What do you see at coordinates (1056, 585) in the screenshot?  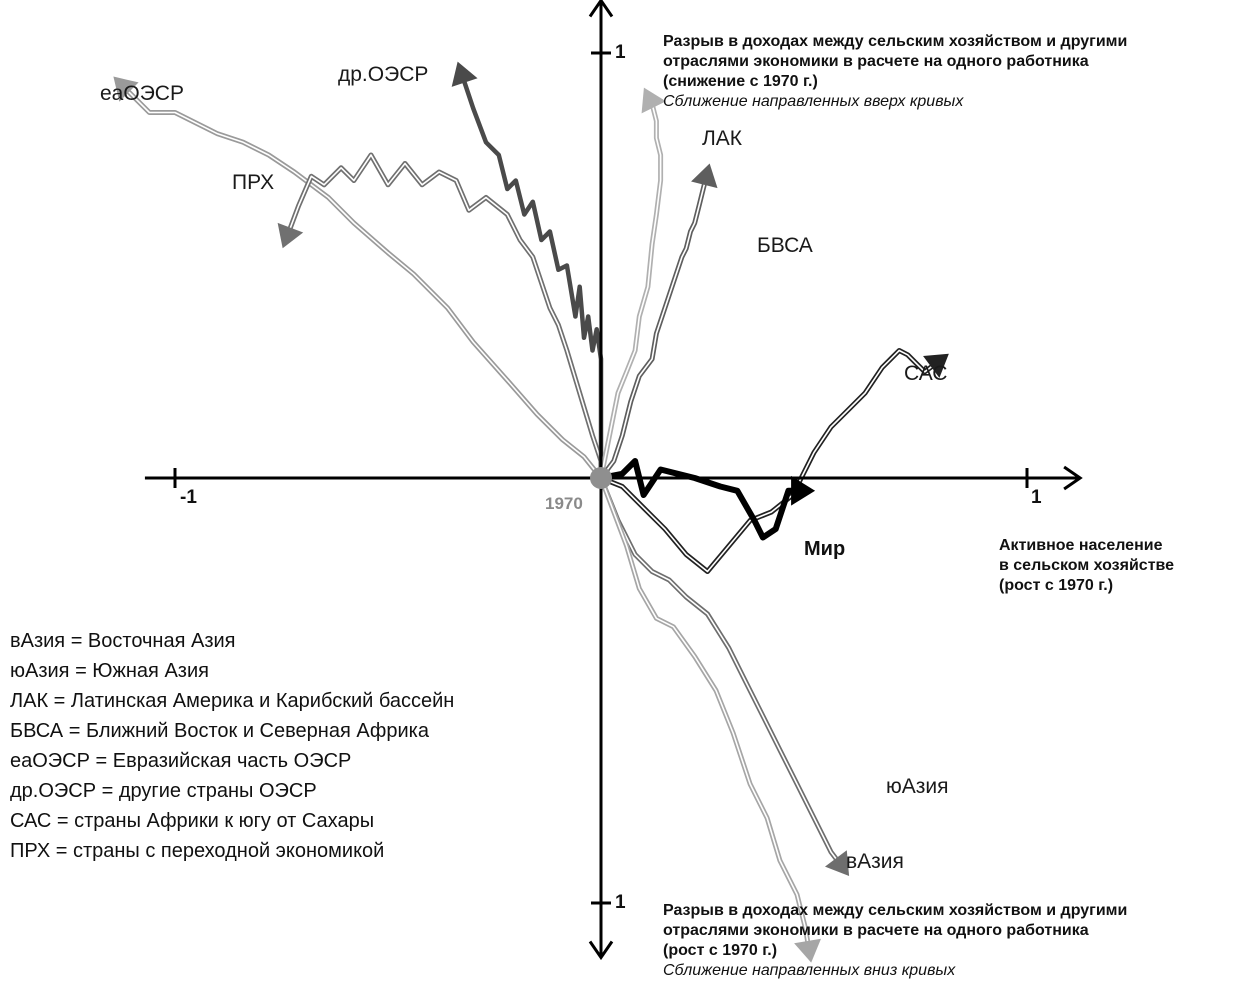 I see `x-axis-title-line-3: (рост с 1970 г.)` at bounding box center [1056, 585].